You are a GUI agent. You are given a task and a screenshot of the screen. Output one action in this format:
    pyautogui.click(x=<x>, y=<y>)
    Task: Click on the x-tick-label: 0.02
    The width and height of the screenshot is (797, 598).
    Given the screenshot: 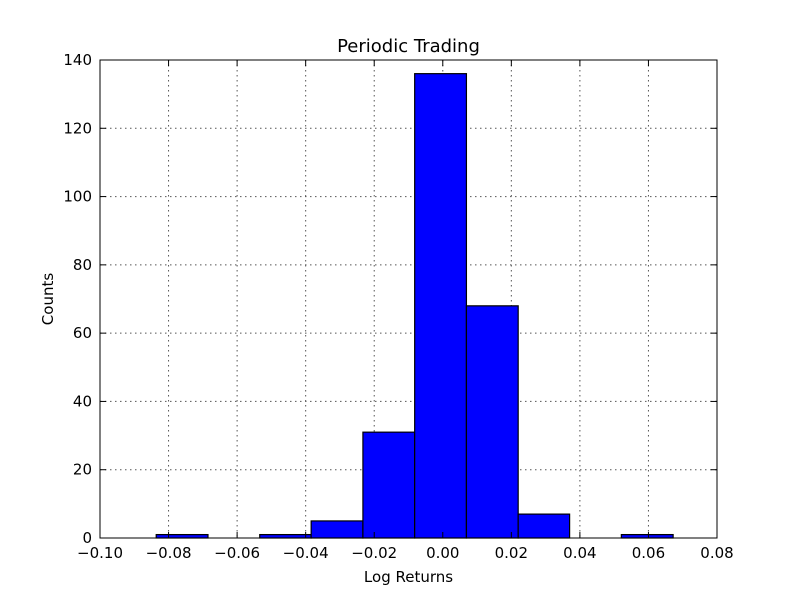 What is the action you would take?
    pyautogui.click(x=511, y=553)
    